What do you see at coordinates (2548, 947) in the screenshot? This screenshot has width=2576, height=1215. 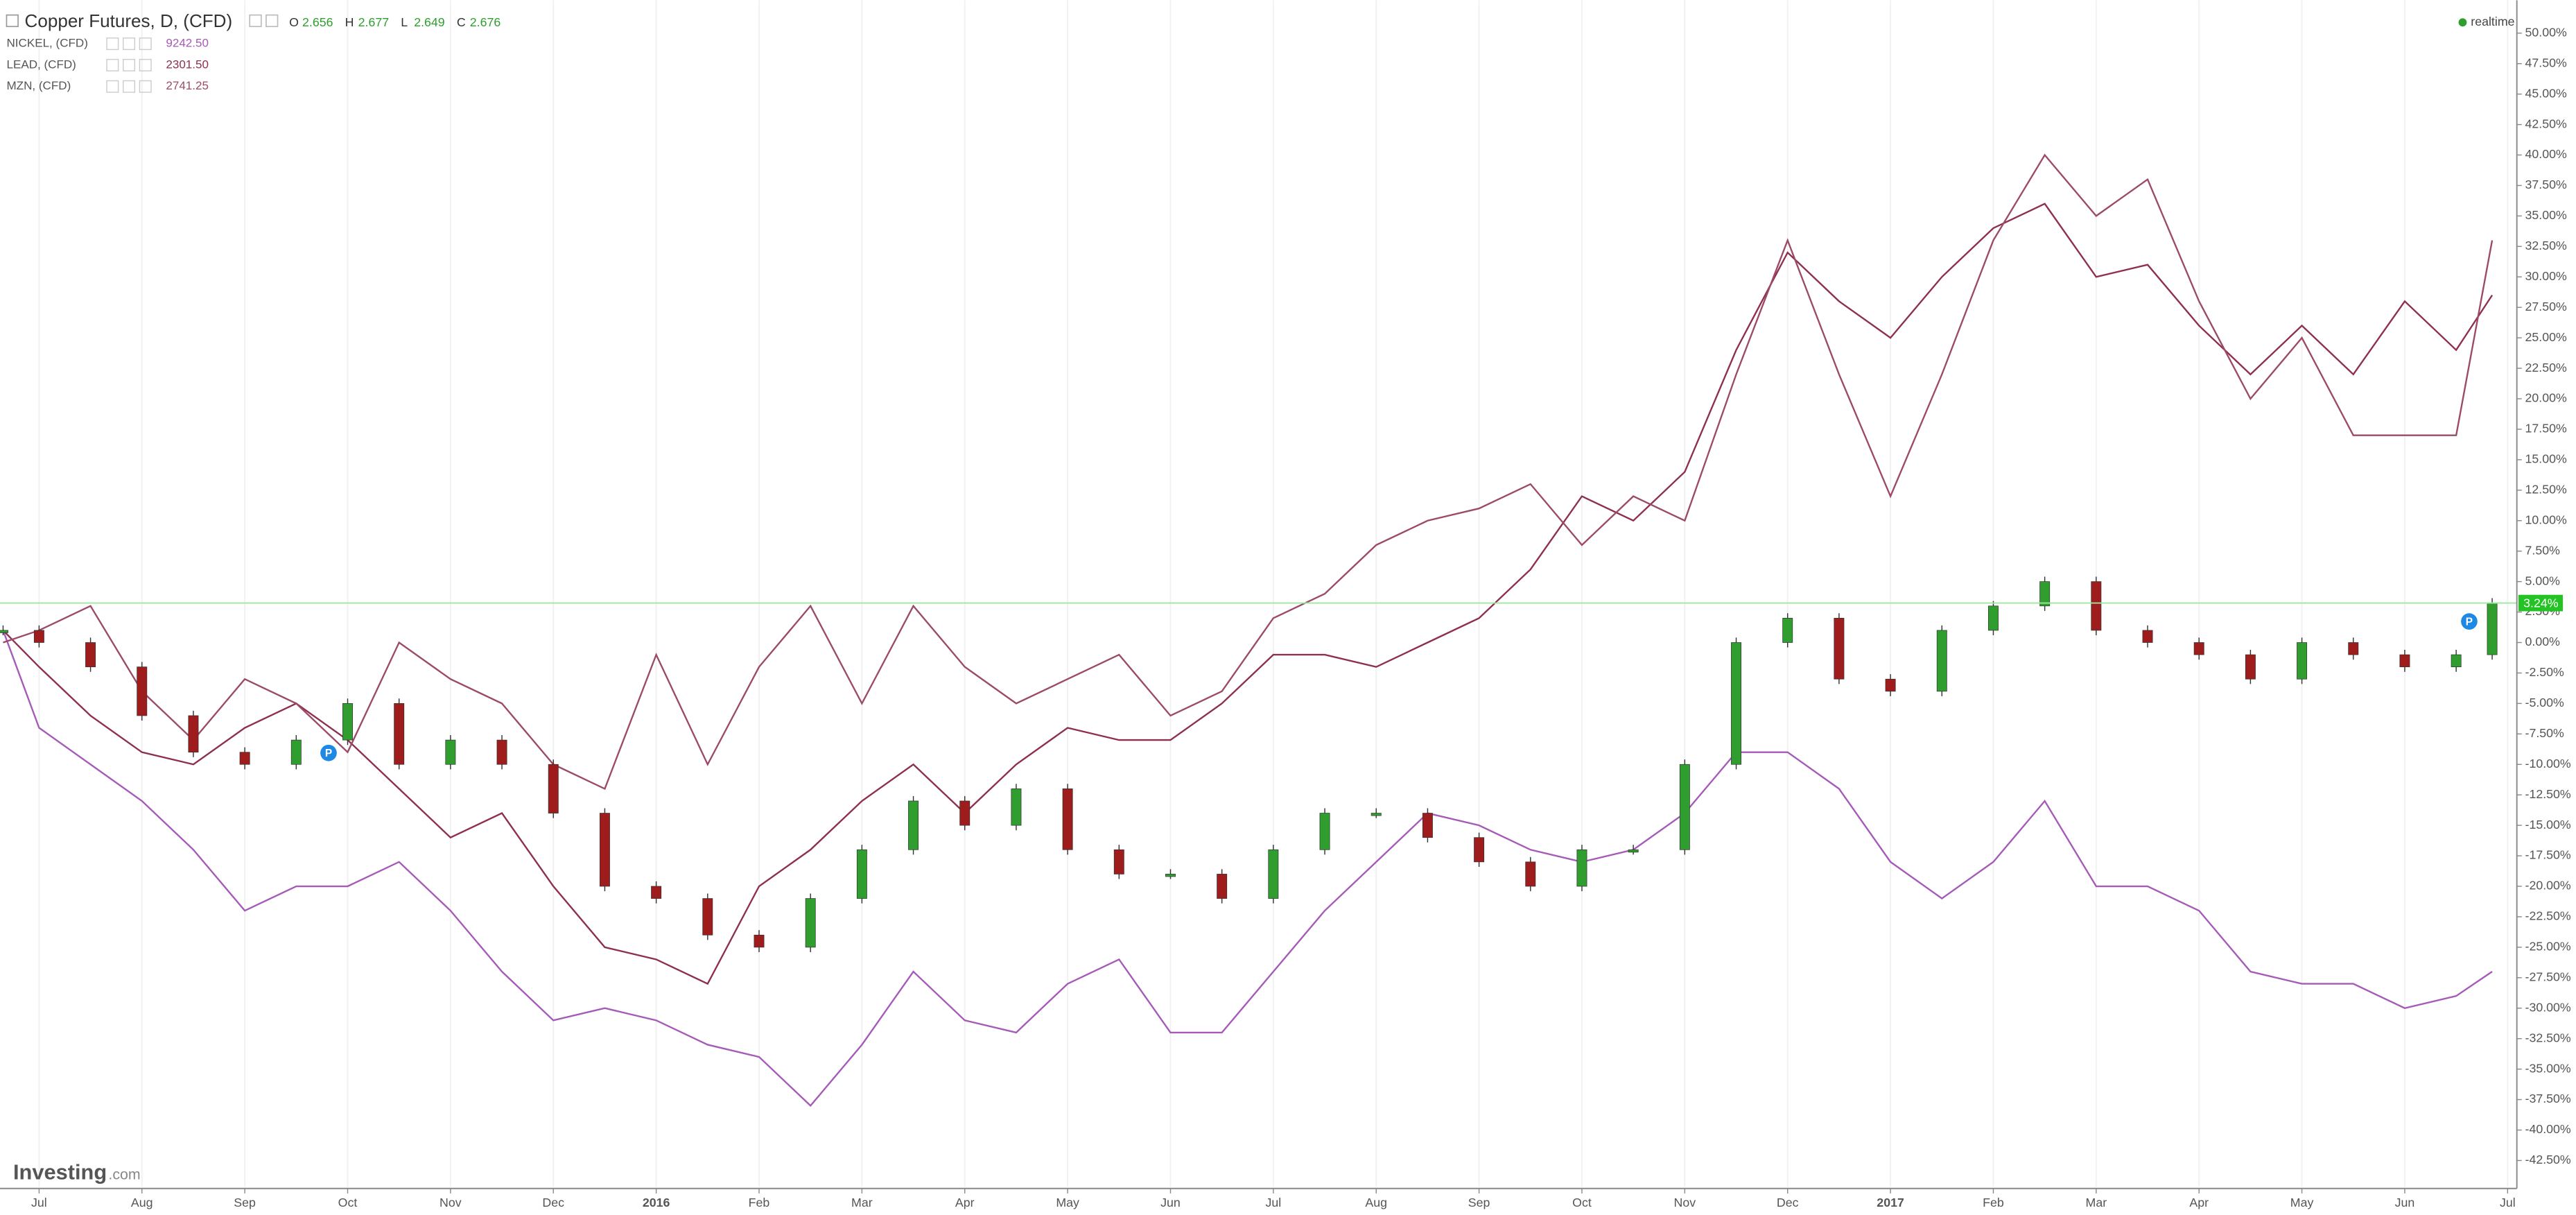 I see `y-tick-label: -25.00%` at bounding box center [2548, 947].